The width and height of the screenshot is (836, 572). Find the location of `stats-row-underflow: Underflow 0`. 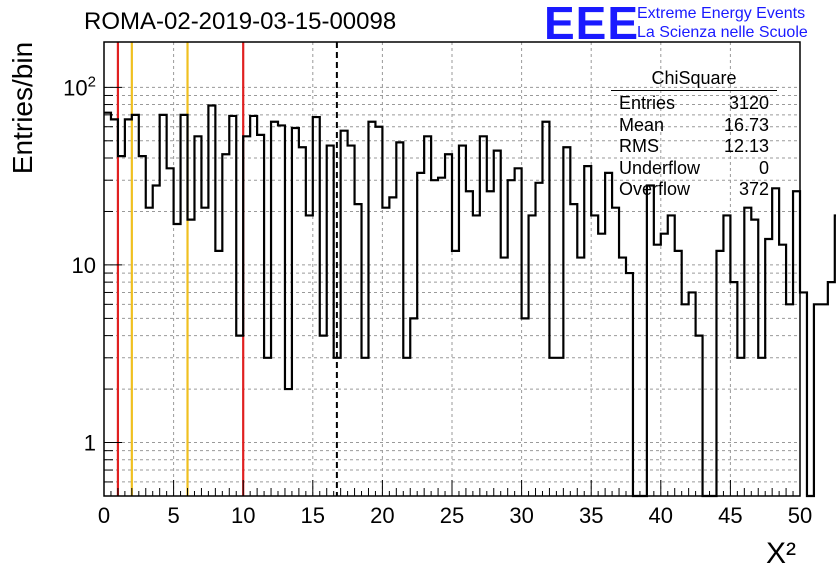

stats-row-underflow: Underflow 0 is located at coordinates (694, 169).